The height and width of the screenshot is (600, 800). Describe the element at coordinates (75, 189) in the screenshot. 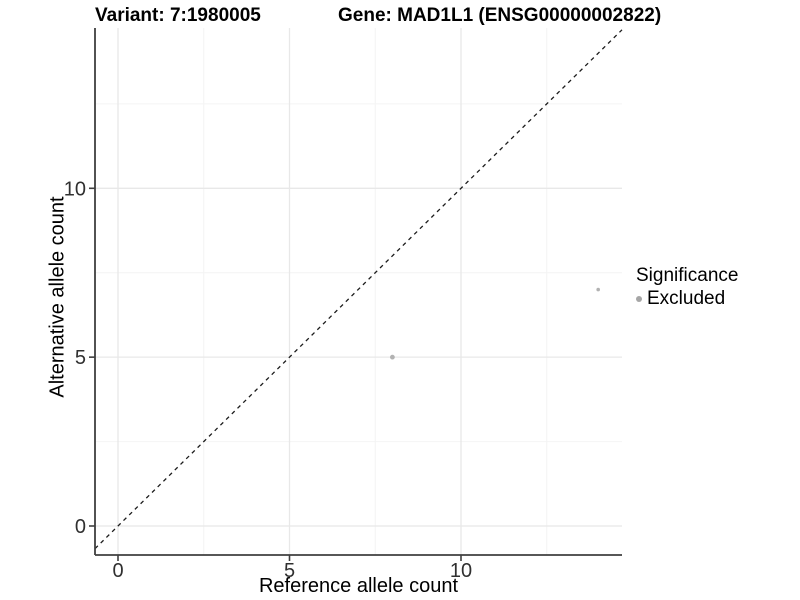

I see `y-tick-label: 10` at that location.